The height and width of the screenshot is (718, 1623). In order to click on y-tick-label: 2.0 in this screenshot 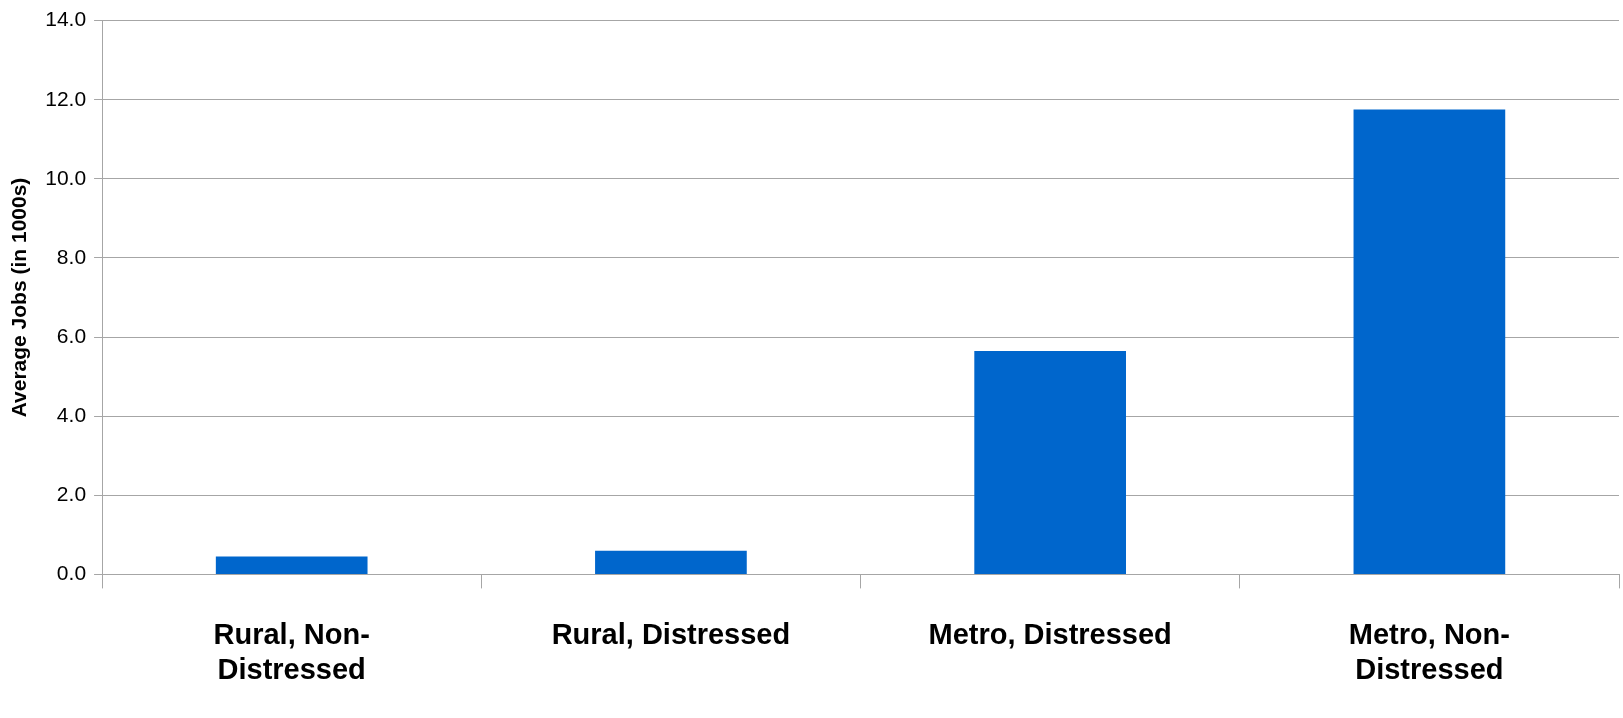, I will do `click(71, 494)`.